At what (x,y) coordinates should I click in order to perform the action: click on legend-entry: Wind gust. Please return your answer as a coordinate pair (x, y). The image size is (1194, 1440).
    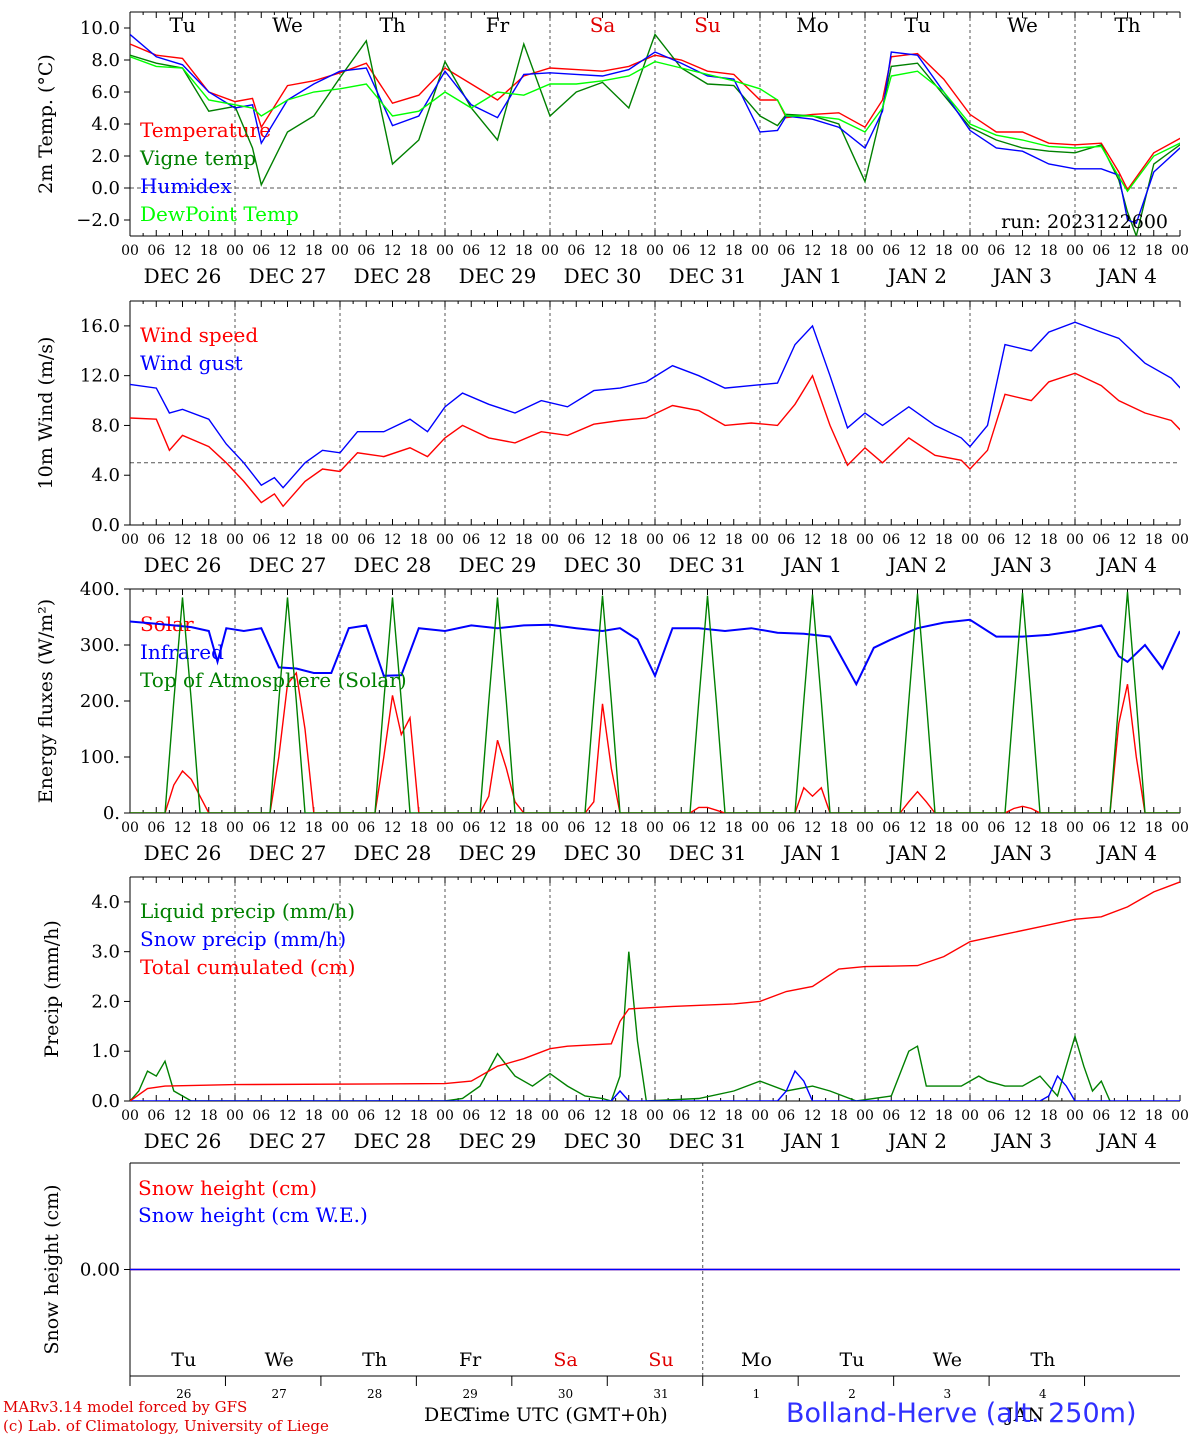
    Looking at the image, I should click on (191, 363).